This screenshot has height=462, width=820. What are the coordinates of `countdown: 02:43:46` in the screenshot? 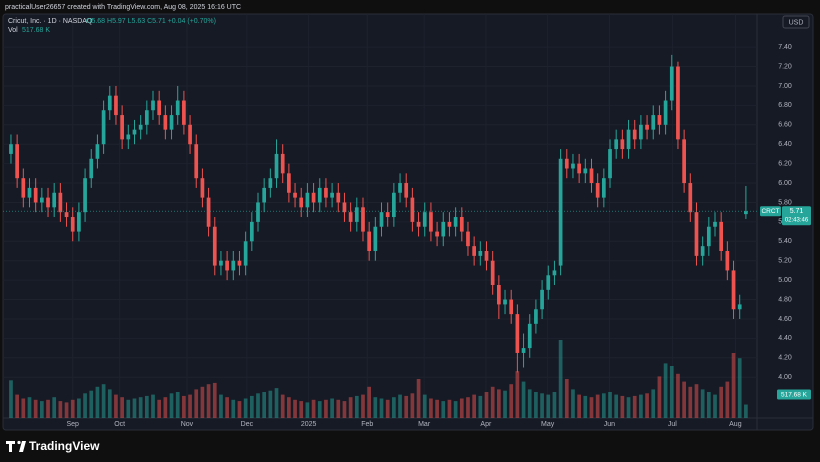 It's located at (797, 220).